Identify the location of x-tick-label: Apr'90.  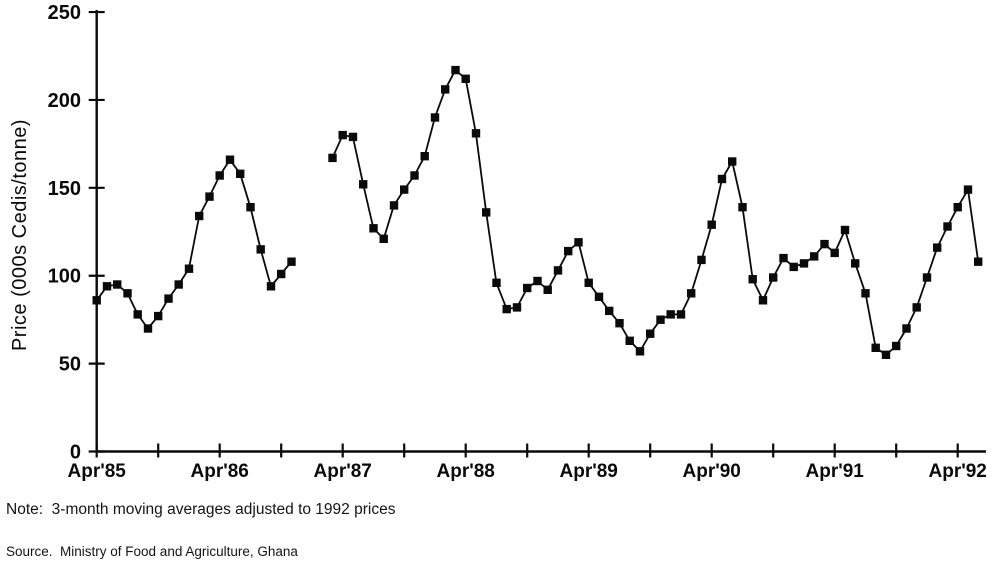
(712, 471).